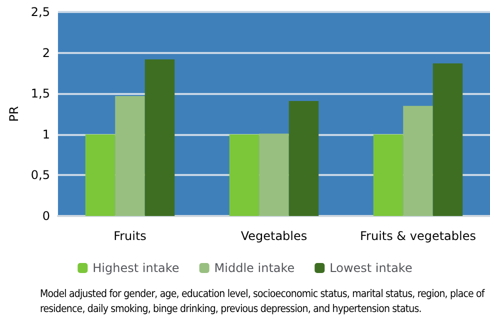 Image resolution: width=490 pixels, height=330 pixels. Describe the element at coordinates (130, 236) in the screenshot. I see `x-tick-label: Fruits` at that location.